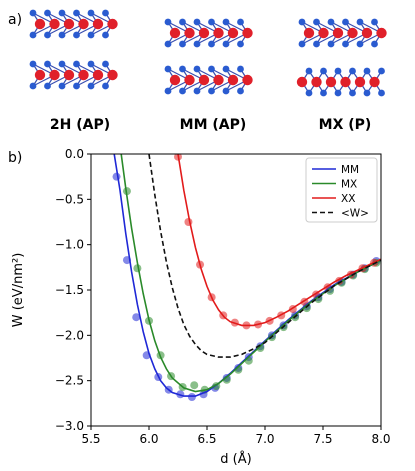 The width and height of the screenshot is (415, 471). I want to click on legend: MM MX XX <W>, so click(341, 190).